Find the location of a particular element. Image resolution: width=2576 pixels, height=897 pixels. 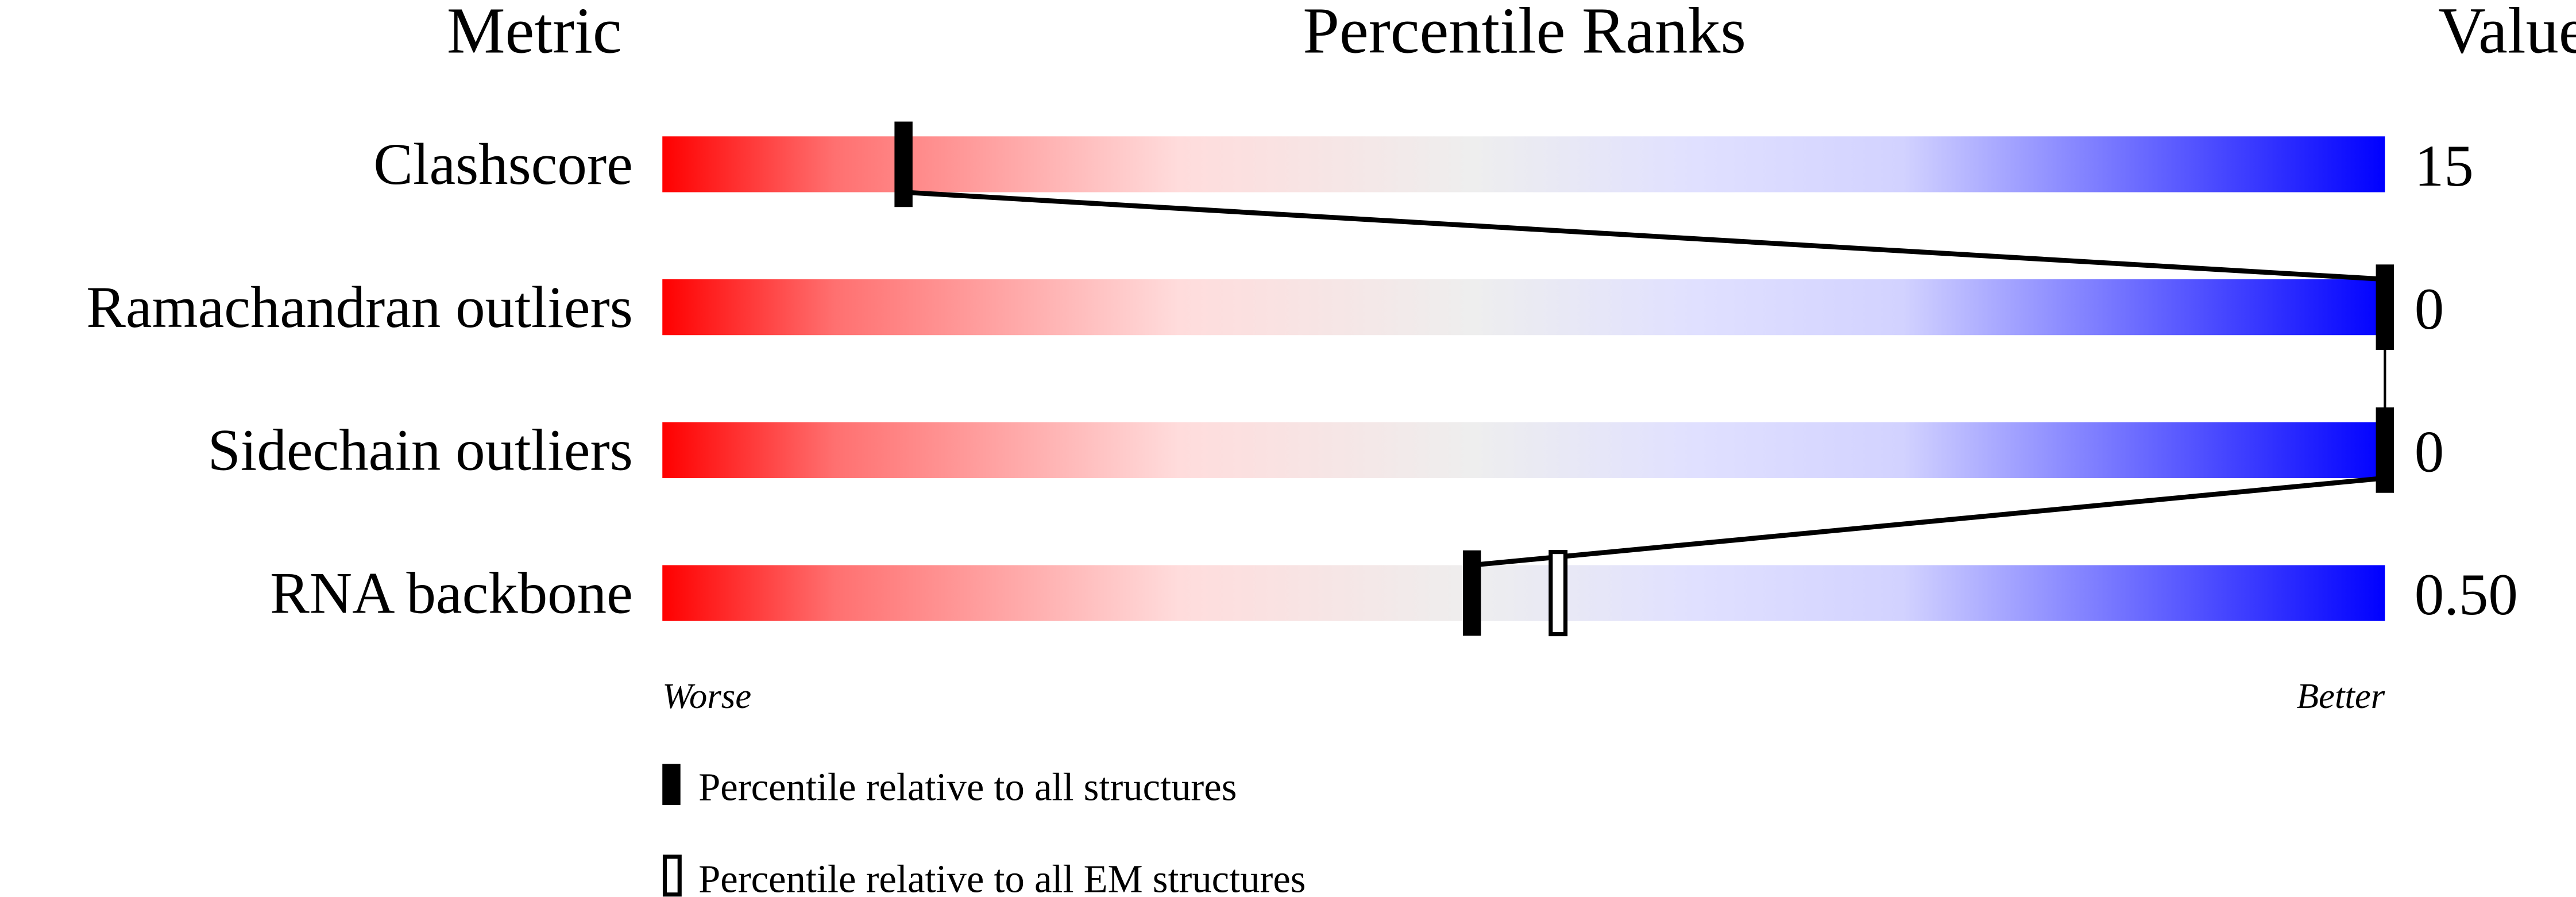

legend-open-marker is located at coordinates (672, 875).